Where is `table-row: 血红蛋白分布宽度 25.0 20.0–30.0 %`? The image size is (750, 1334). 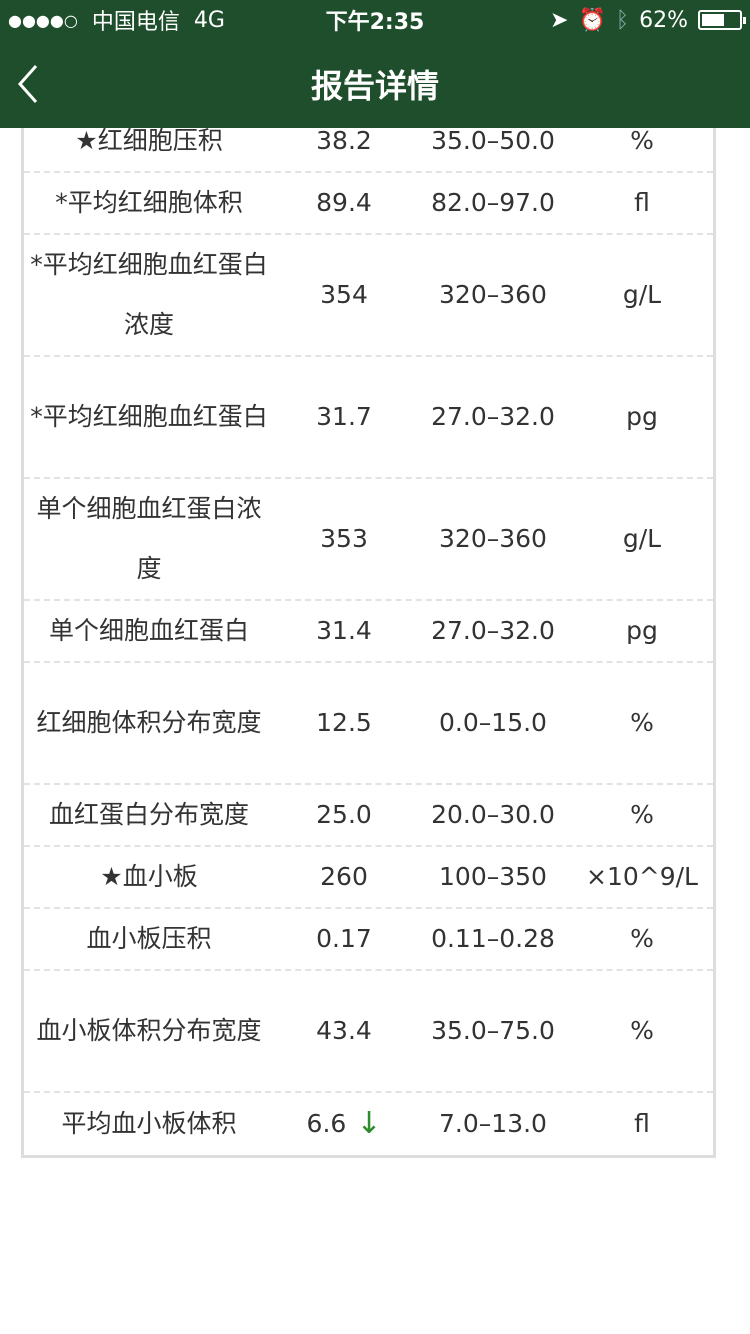
table-row: 血红蛋白分布宽度 25.0 20.0–30.0 % is located at coordinates (368, 816).